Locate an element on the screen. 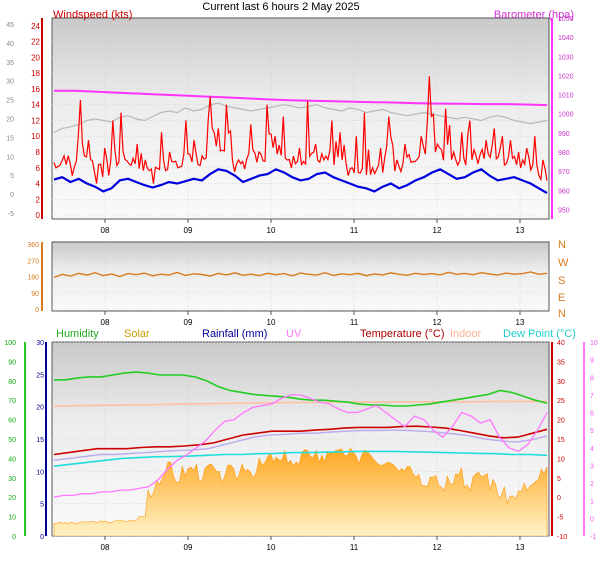 This screenshot has height=561, width=608. windspeed-tick-label: 2 is located at coordinates (38, 199).